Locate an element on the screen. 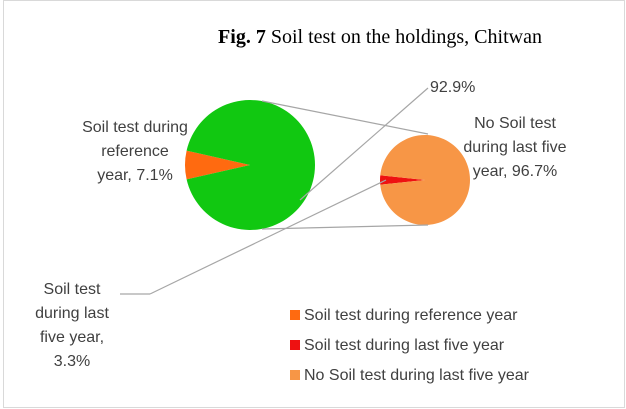  data-label: Soil test during reference year, 7.1% is located at coordinates (135, 151).